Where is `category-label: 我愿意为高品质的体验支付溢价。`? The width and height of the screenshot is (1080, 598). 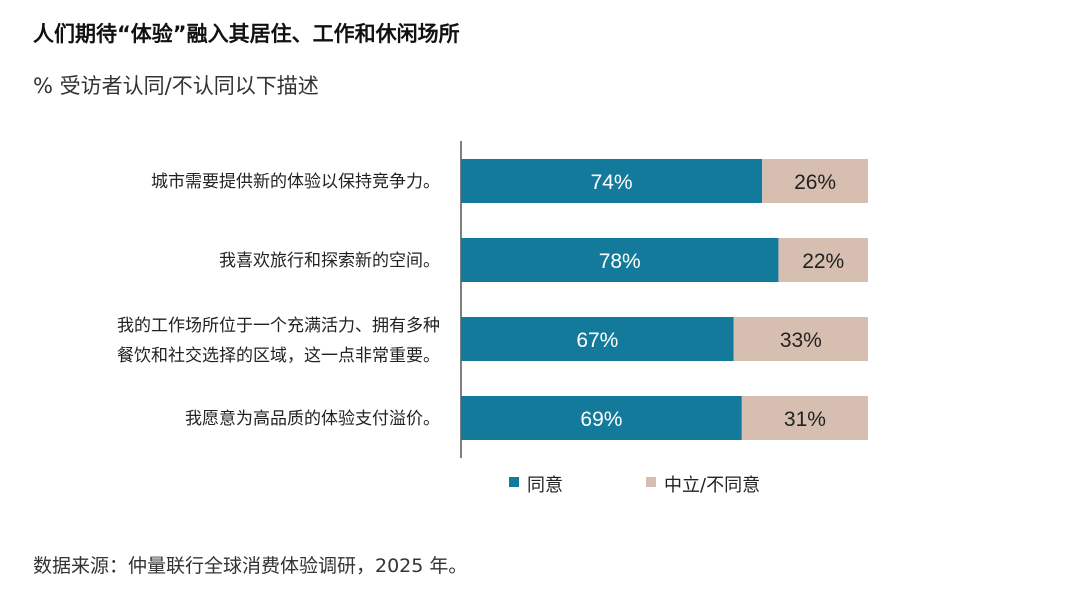
category-label: 我愿意为高品质的体验支付溢价。 is located at coordinates (312, 419).